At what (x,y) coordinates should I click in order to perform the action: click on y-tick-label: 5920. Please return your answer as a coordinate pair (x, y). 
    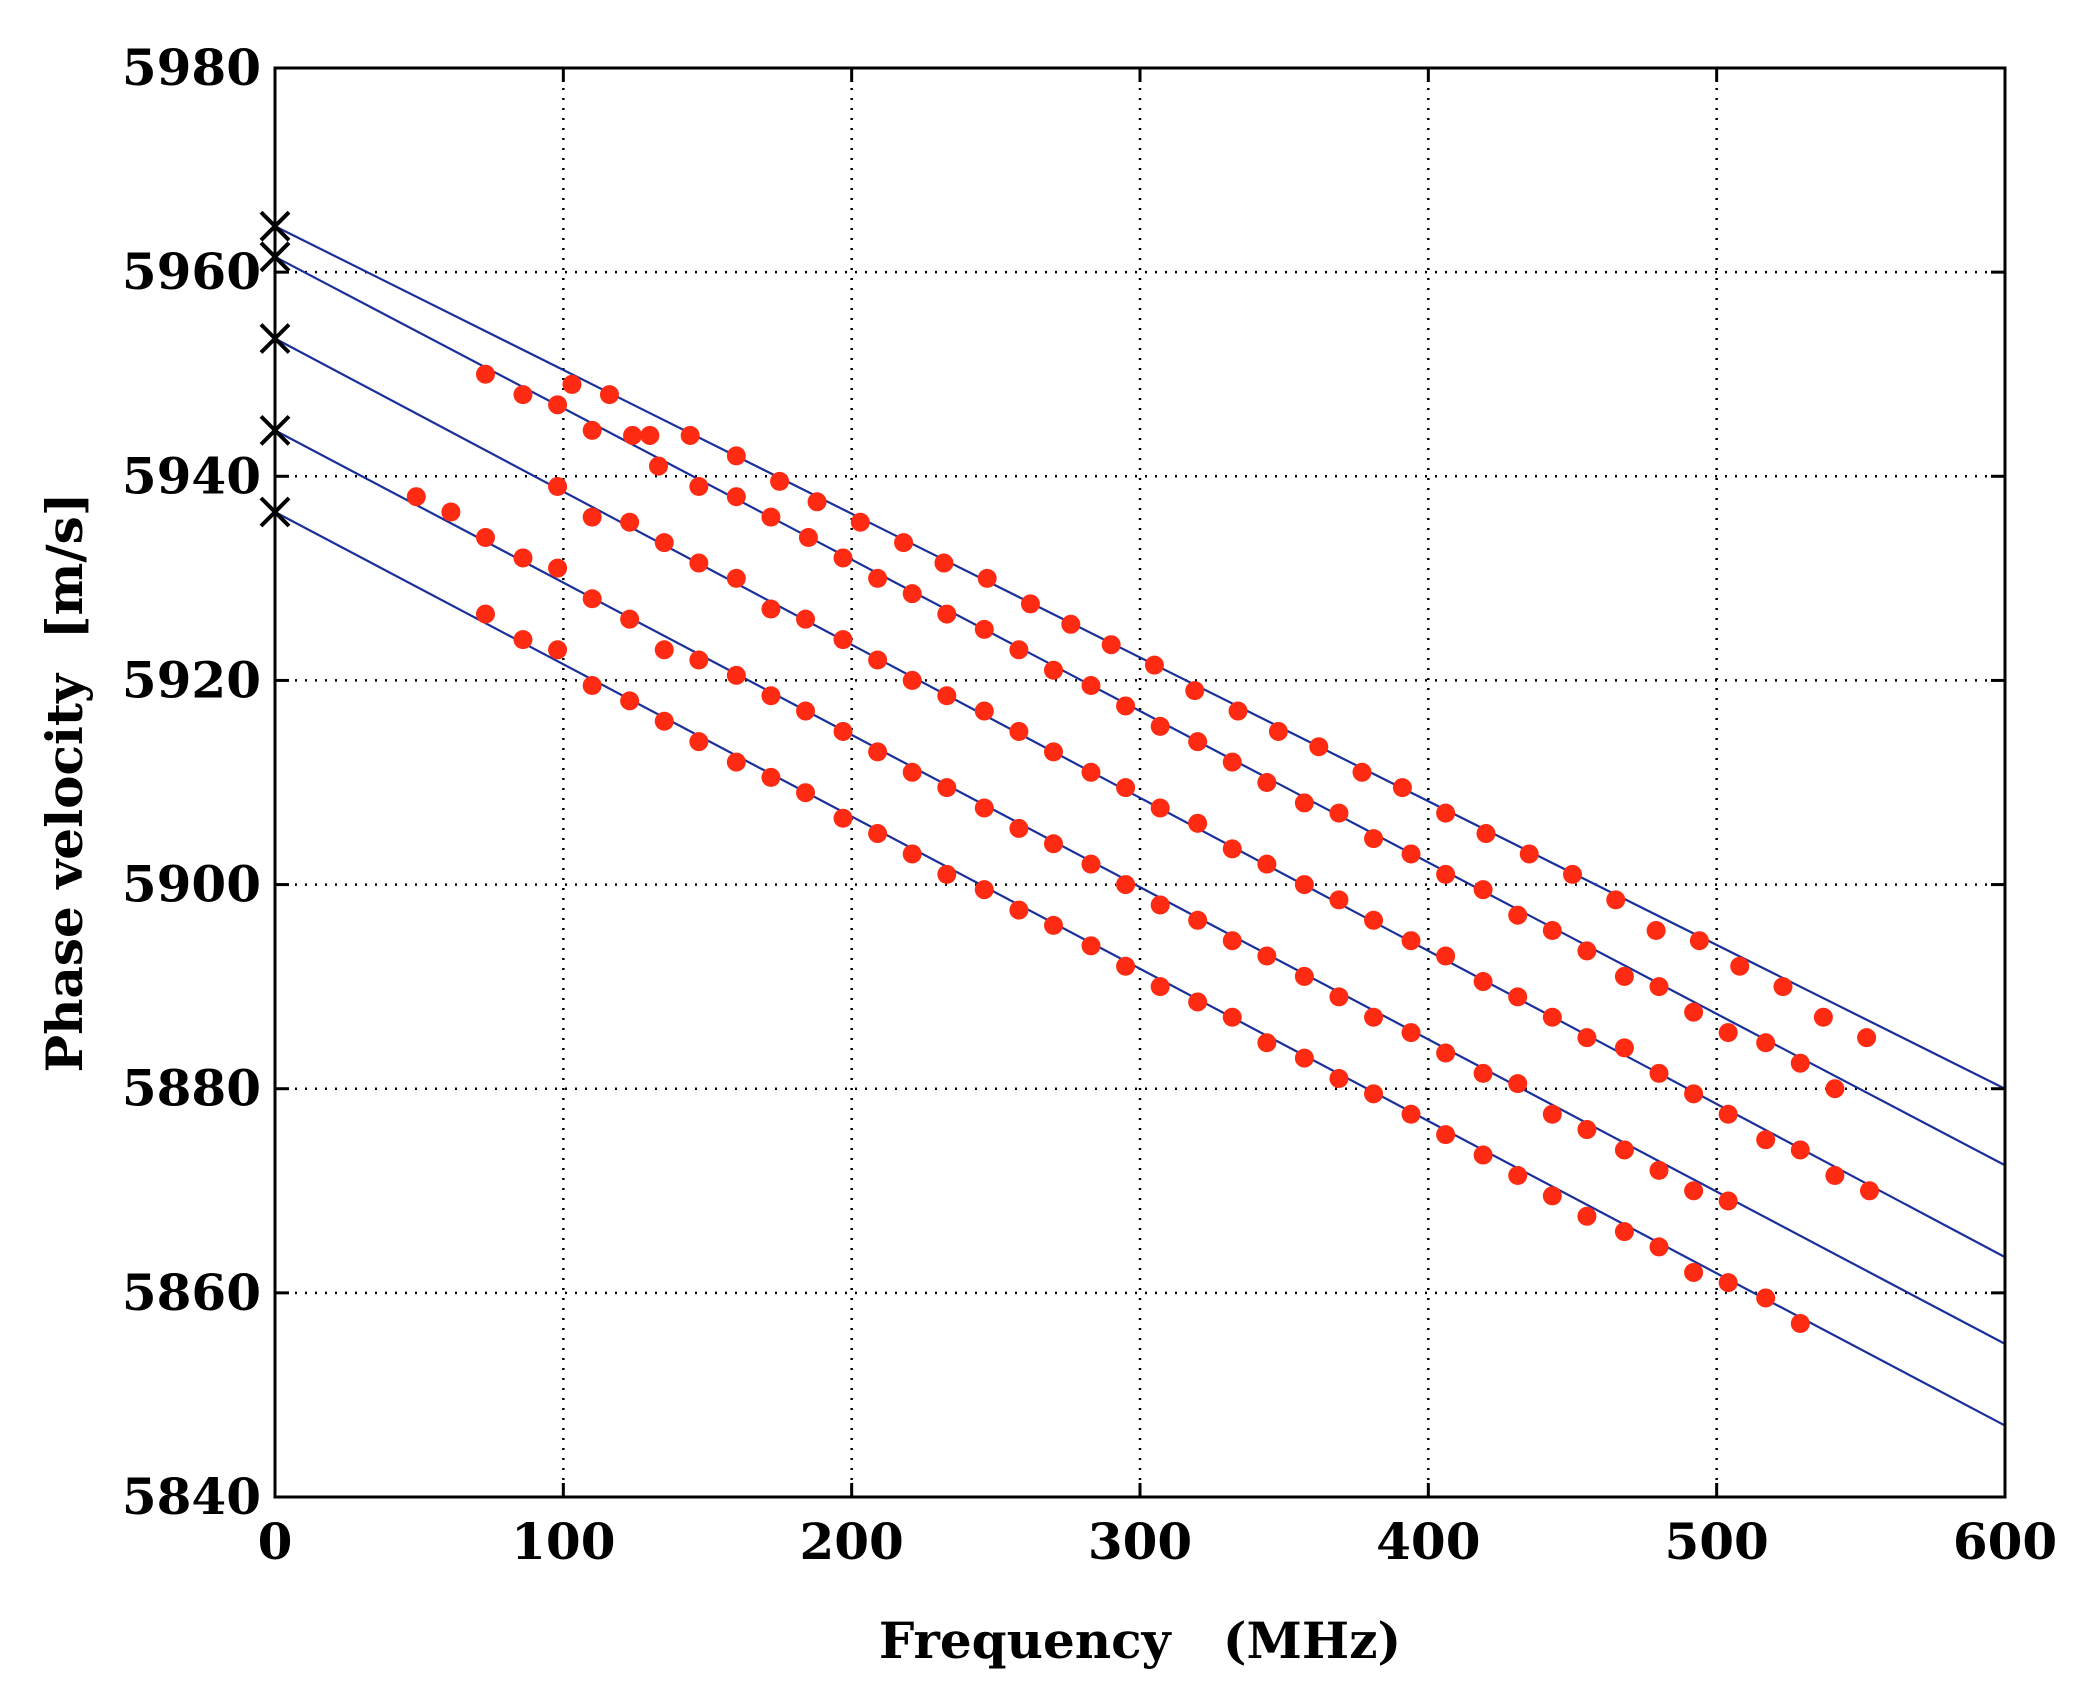
    Looking at the image, I should click on (191, 679).